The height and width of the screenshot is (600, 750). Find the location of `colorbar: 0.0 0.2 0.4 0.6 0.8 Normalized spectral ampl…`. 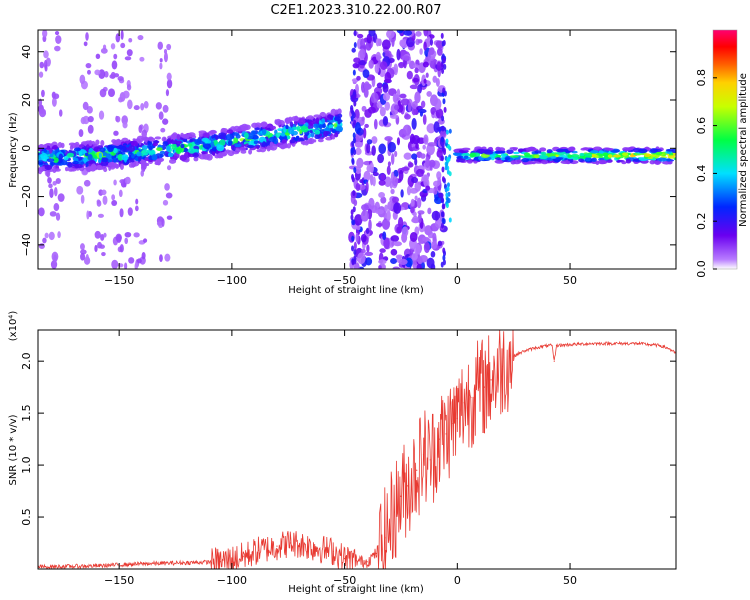

colorbar: 0.0 0.2 0.4 0.6 0.8 Normalized spectral ampl… is located at coordinates (722, 153).